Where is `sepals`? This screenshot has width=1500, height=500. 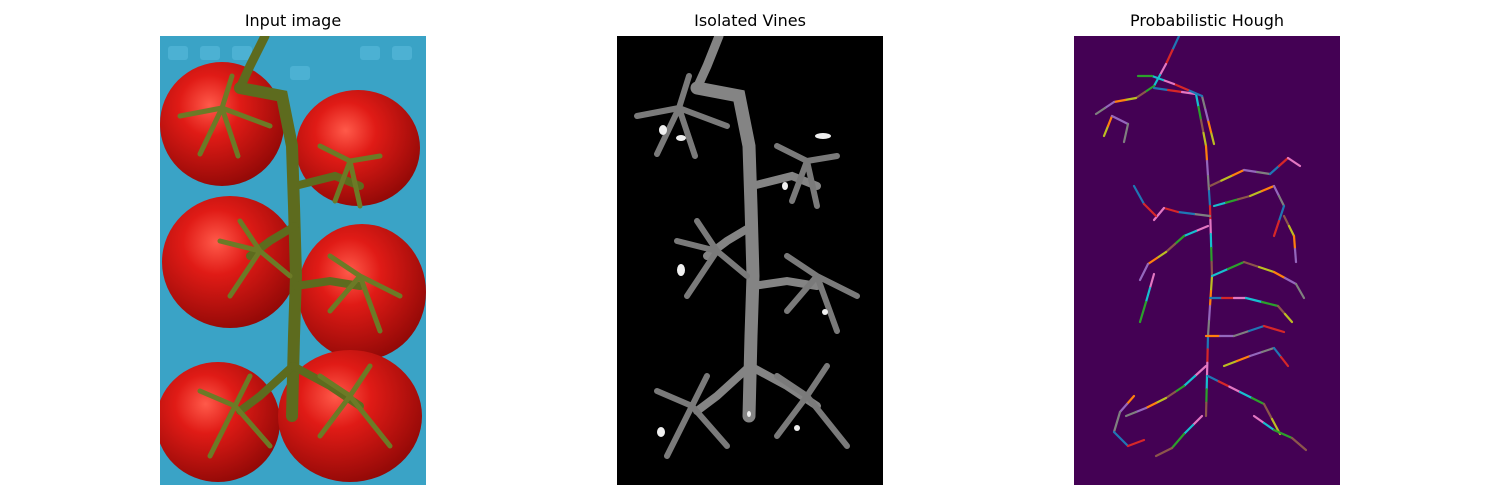
sepals is located at coordinates (290, 266).